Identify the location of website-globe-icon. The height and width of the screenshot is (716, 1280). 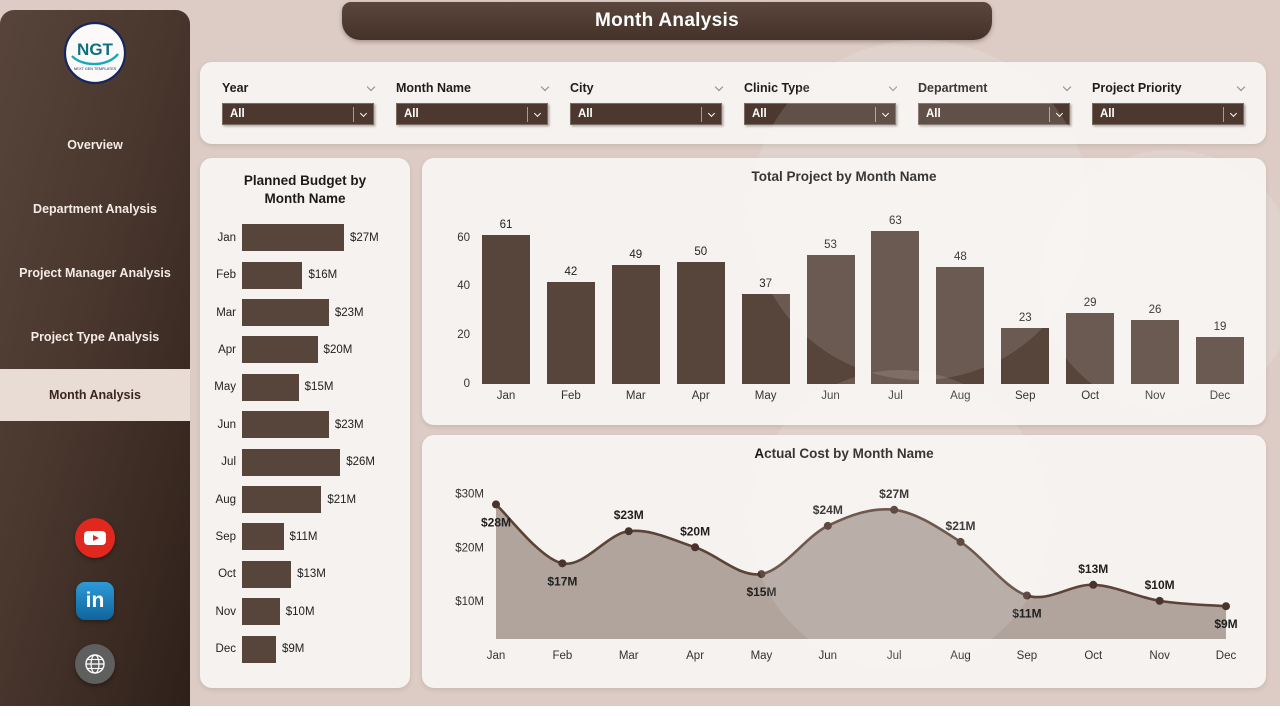
(95, 664).